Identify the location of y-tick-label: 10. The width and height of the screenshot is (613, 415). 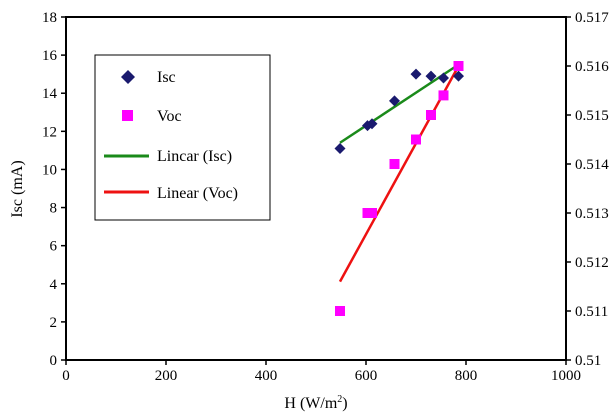
(49, 170).